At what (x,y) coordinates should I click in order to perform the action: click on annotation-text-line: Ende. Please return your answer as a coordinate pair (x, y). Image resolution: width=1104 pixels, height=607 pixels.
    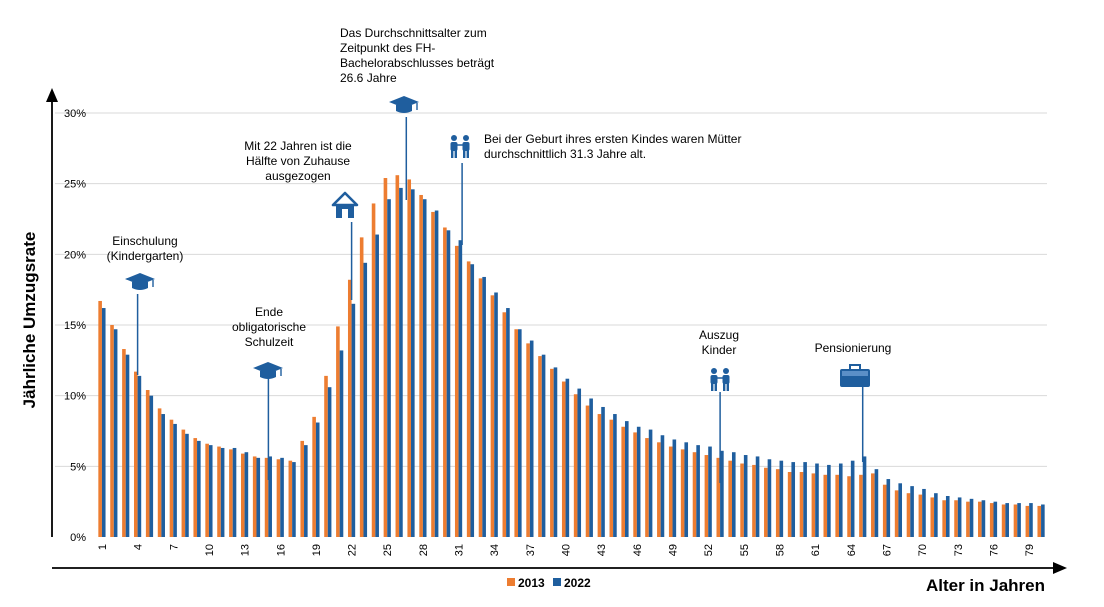
    Looking at the image, I should click on (269, 312).